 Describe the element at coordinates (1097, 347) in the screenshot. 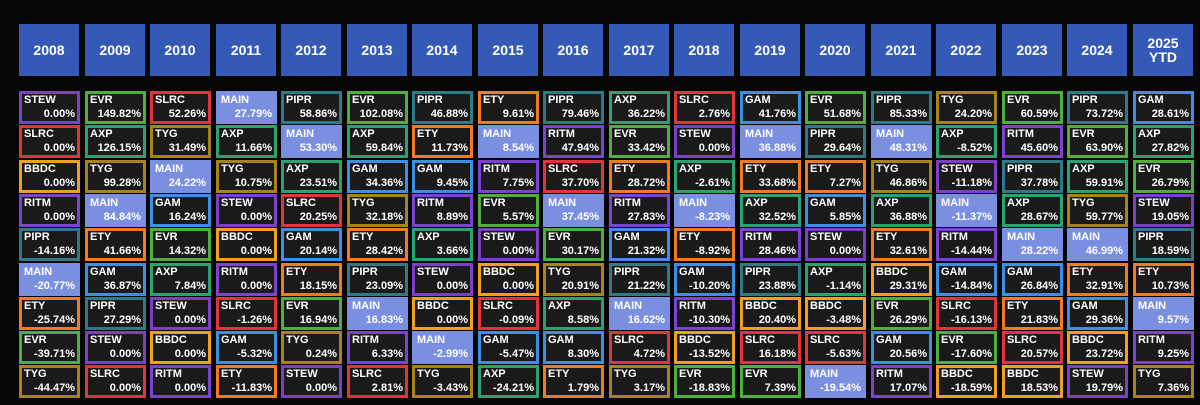

I see `return-cell: BBDC 23.72%` at that location.